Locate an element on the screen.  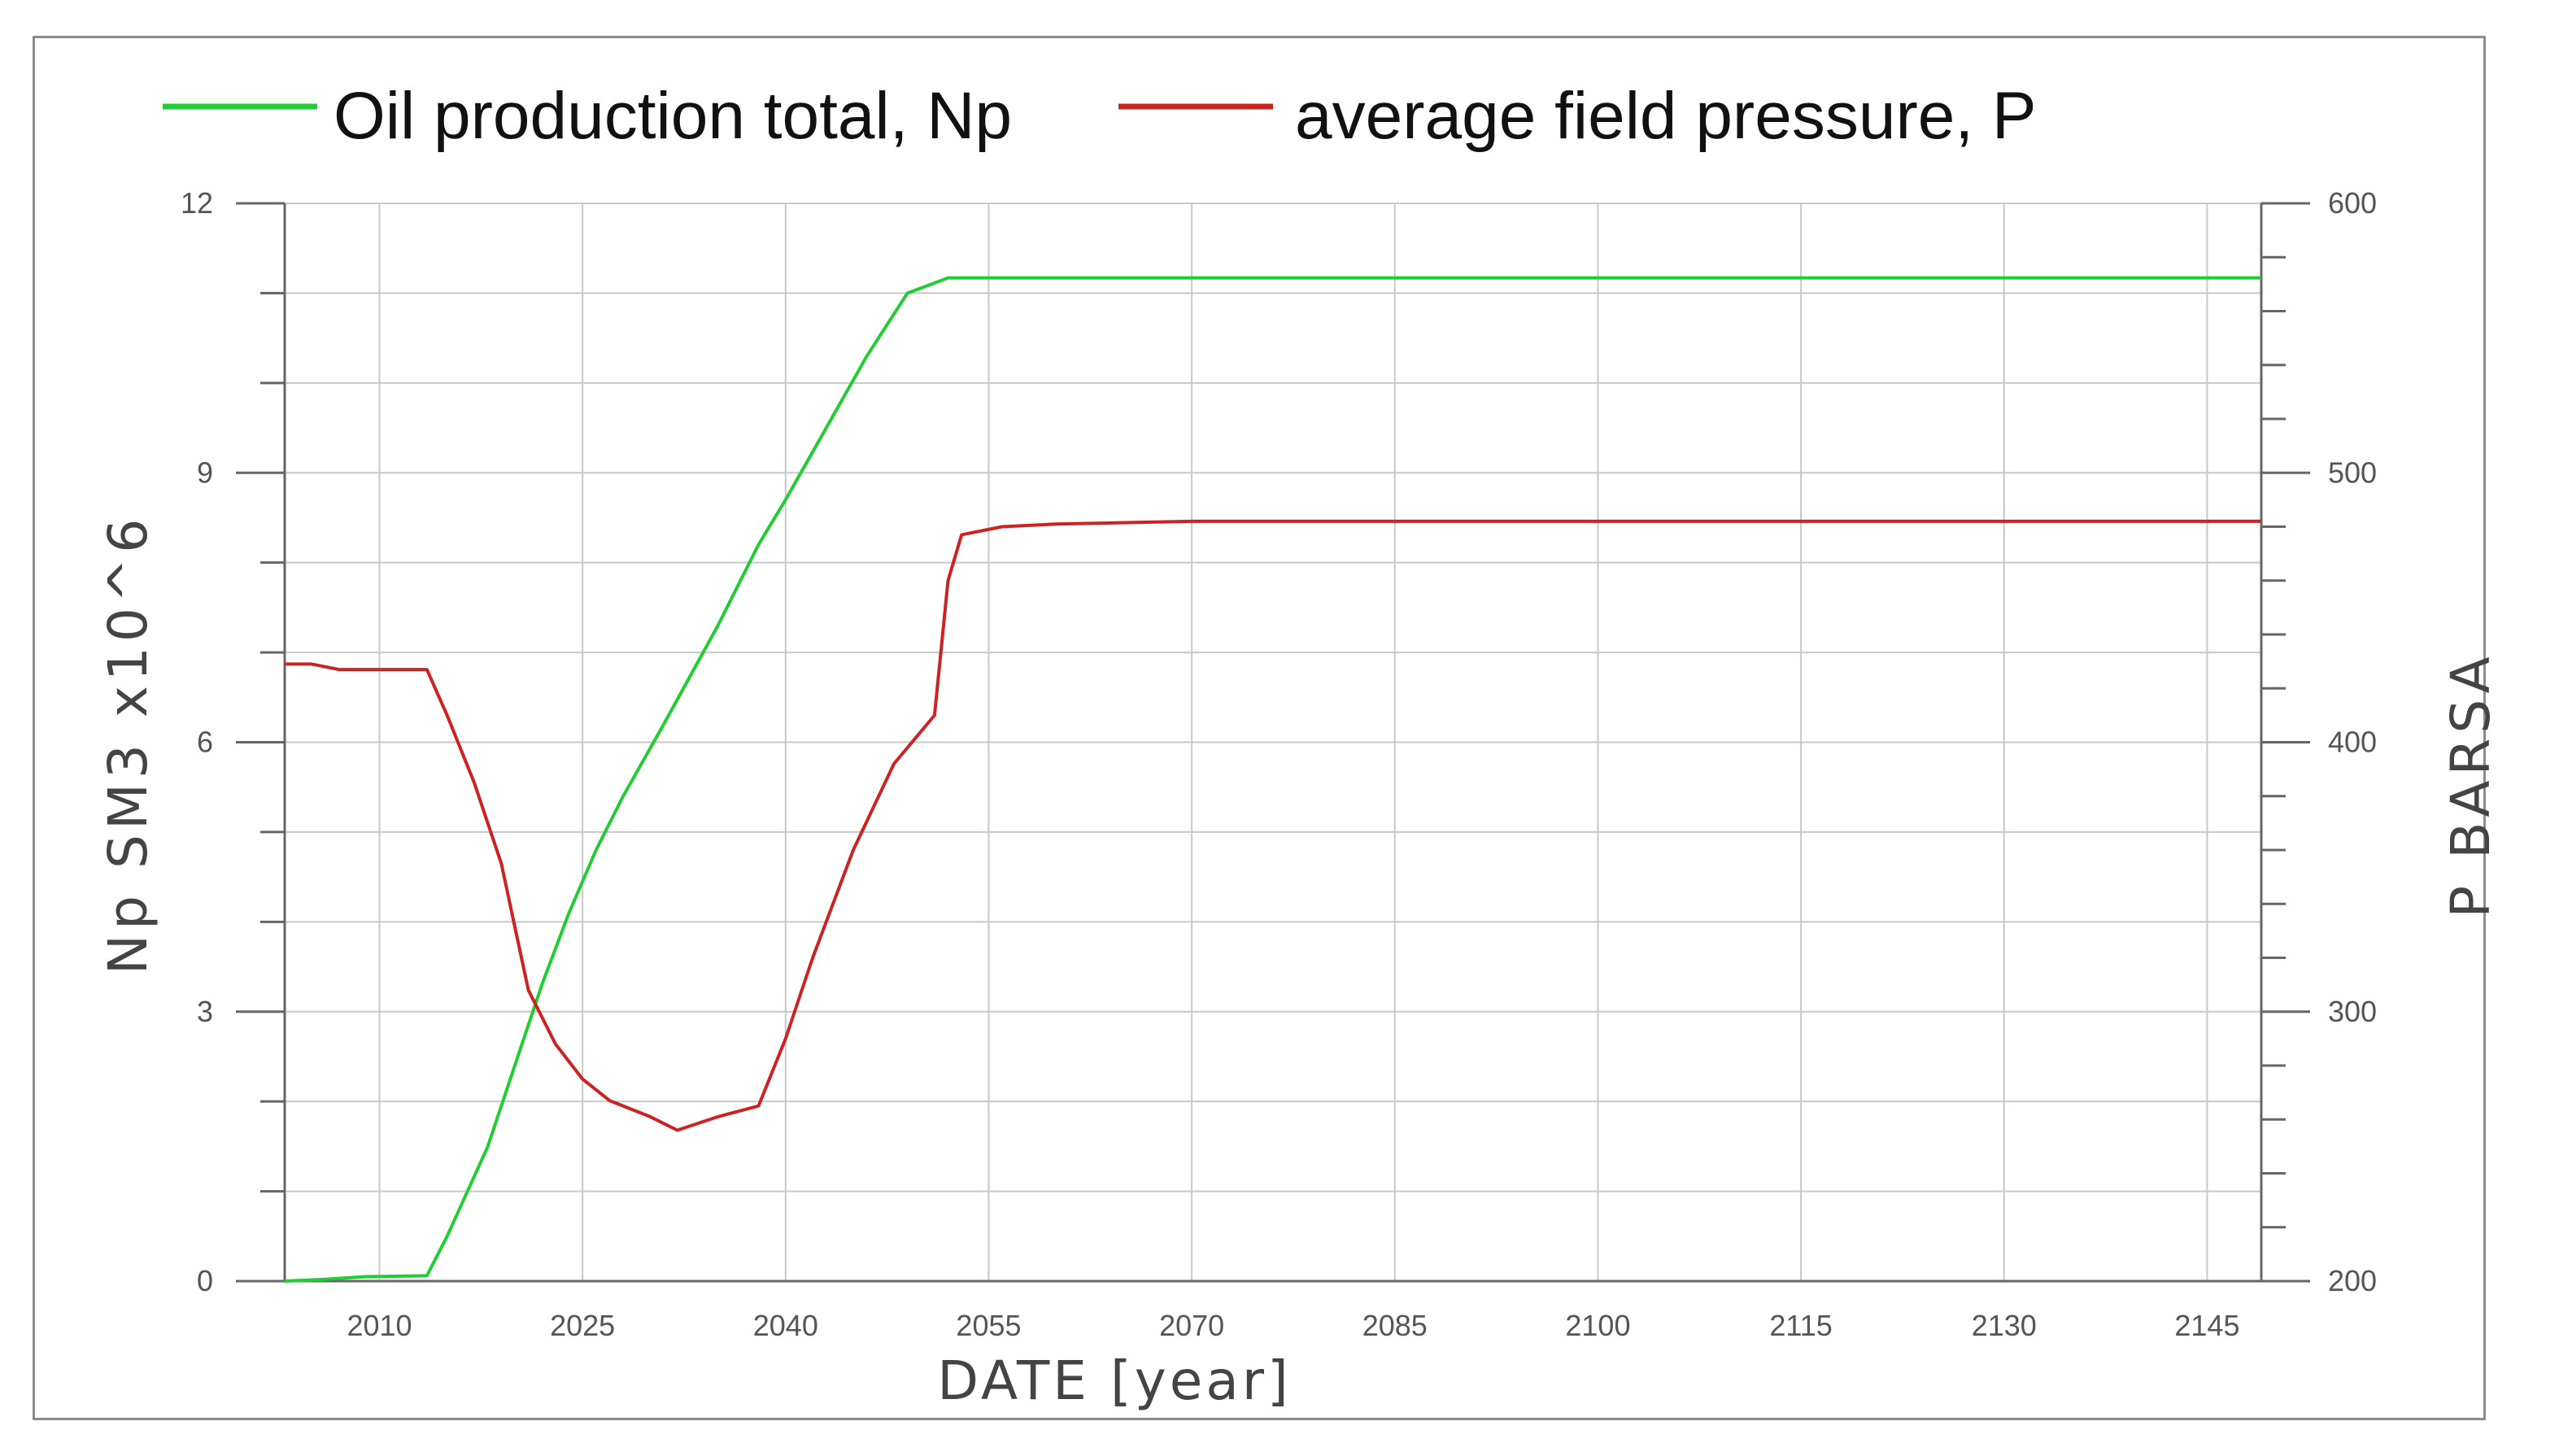
x-tick-label: 2025 is located at coordinates (583, 1326).